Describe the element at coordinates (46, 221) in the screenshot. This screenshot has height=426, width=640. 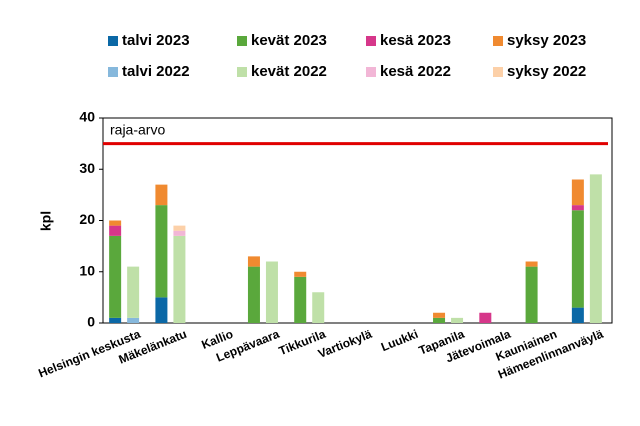
I see `y-axis-label: kpl` at that location.